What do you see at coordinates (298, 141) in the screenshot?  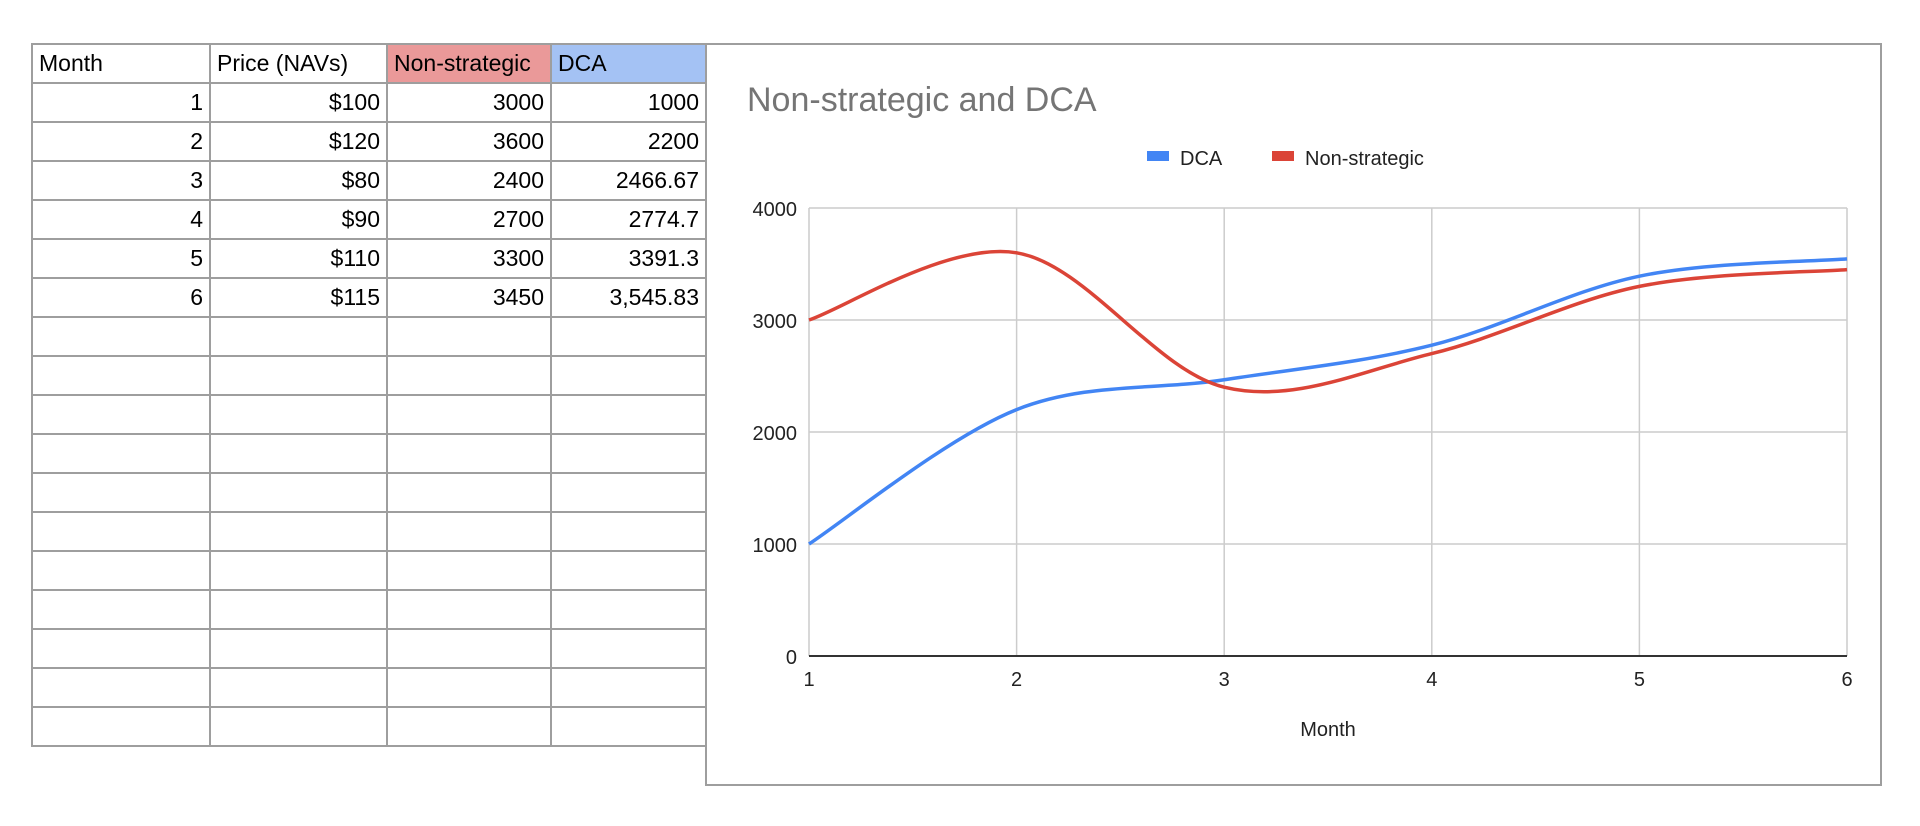 I see `table-cell: $120` at bounding box center [298, 141].